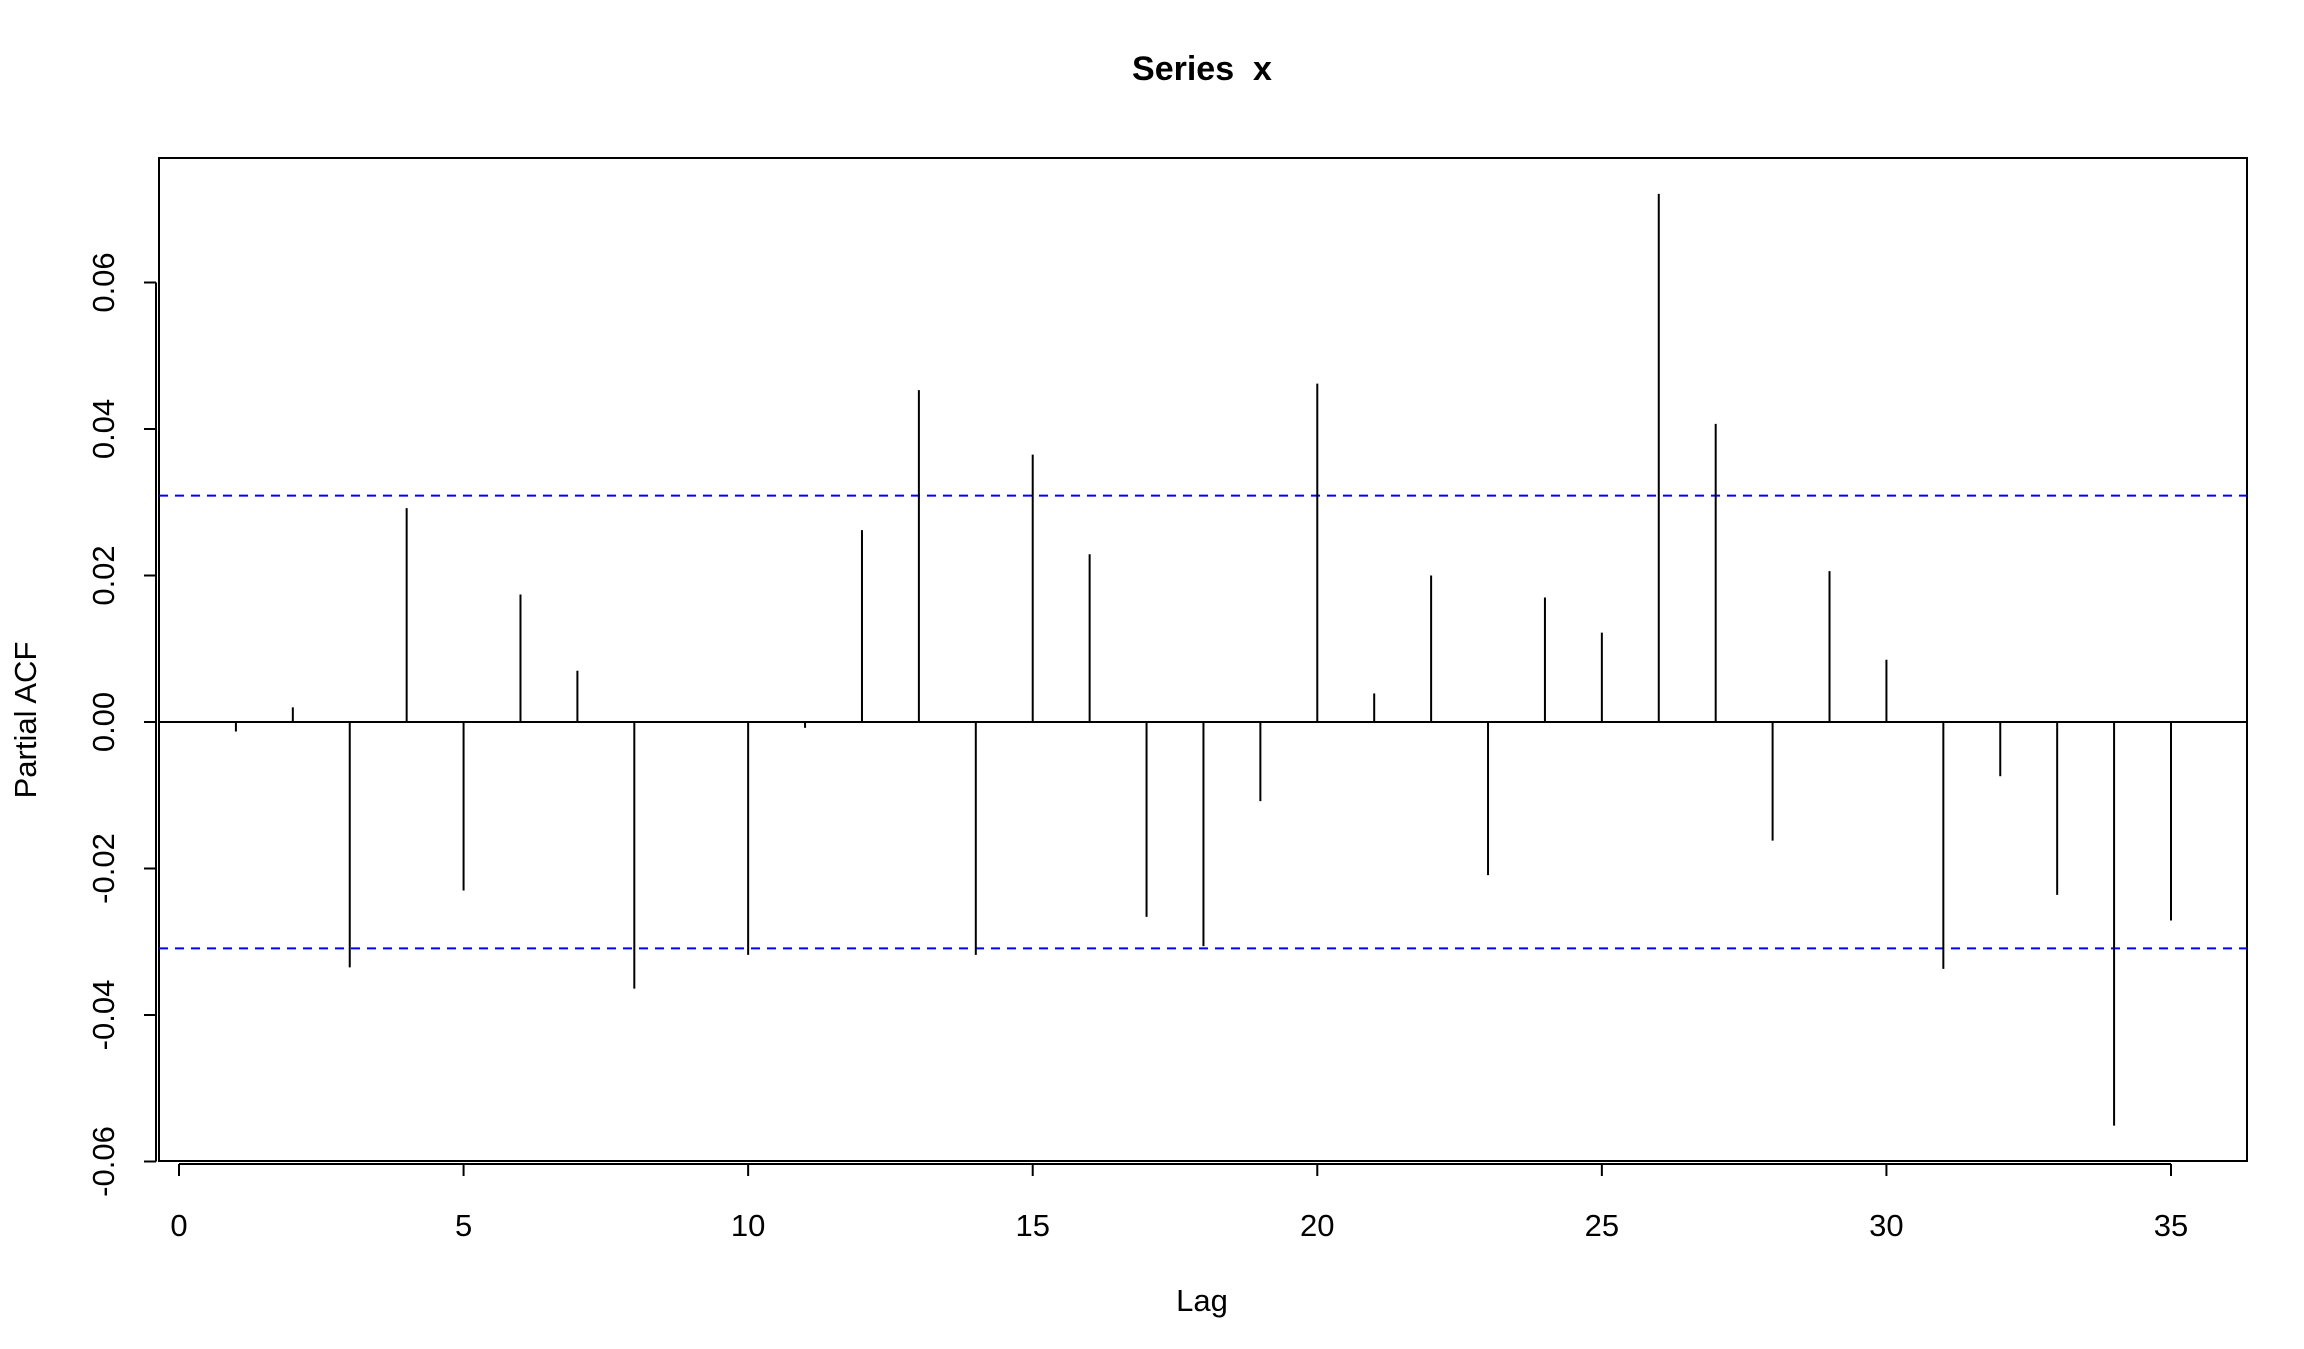 Image resolution: width=2304 pixels, height=1349 pixels. What do you see at coordinates (103, 429) in the screenshot?
I see `y-tick-label: 0.04` at bounding box center [103, 429].